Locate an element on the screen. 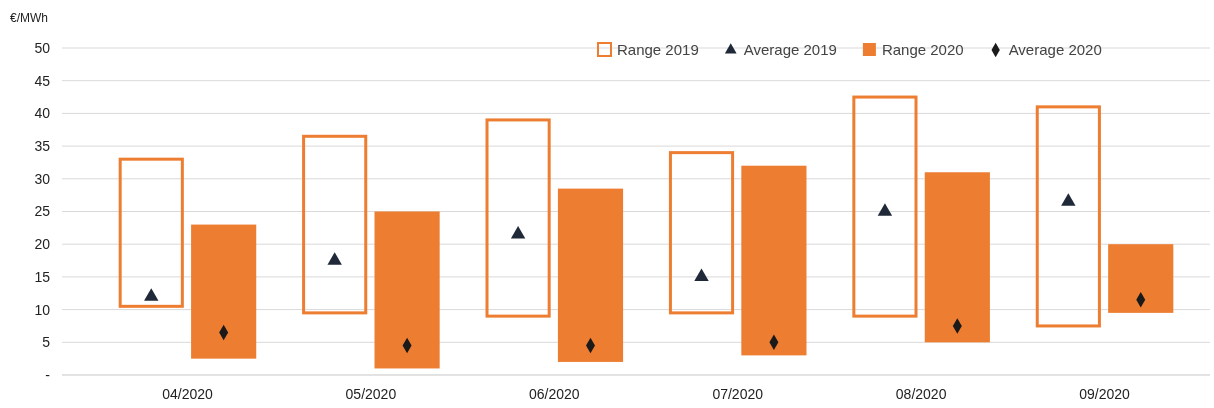 The width and height of the screenshot is (1214, 408). y-tick-label: 30 is located at coordinates (42, 178).